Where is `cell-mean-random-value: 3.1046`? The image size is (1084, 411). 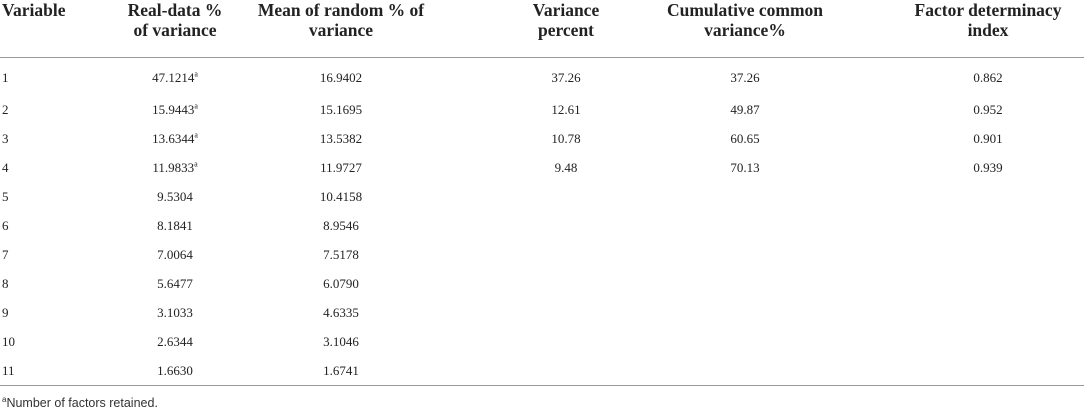
cell-mean-random-value: 3.1046 is located at coordinates (341, 341).